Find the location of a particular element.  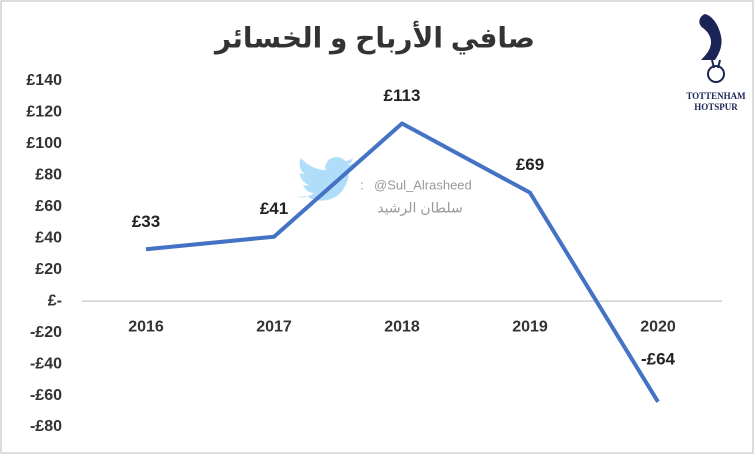

data-label: £113 is located at coordinates (402, 95).